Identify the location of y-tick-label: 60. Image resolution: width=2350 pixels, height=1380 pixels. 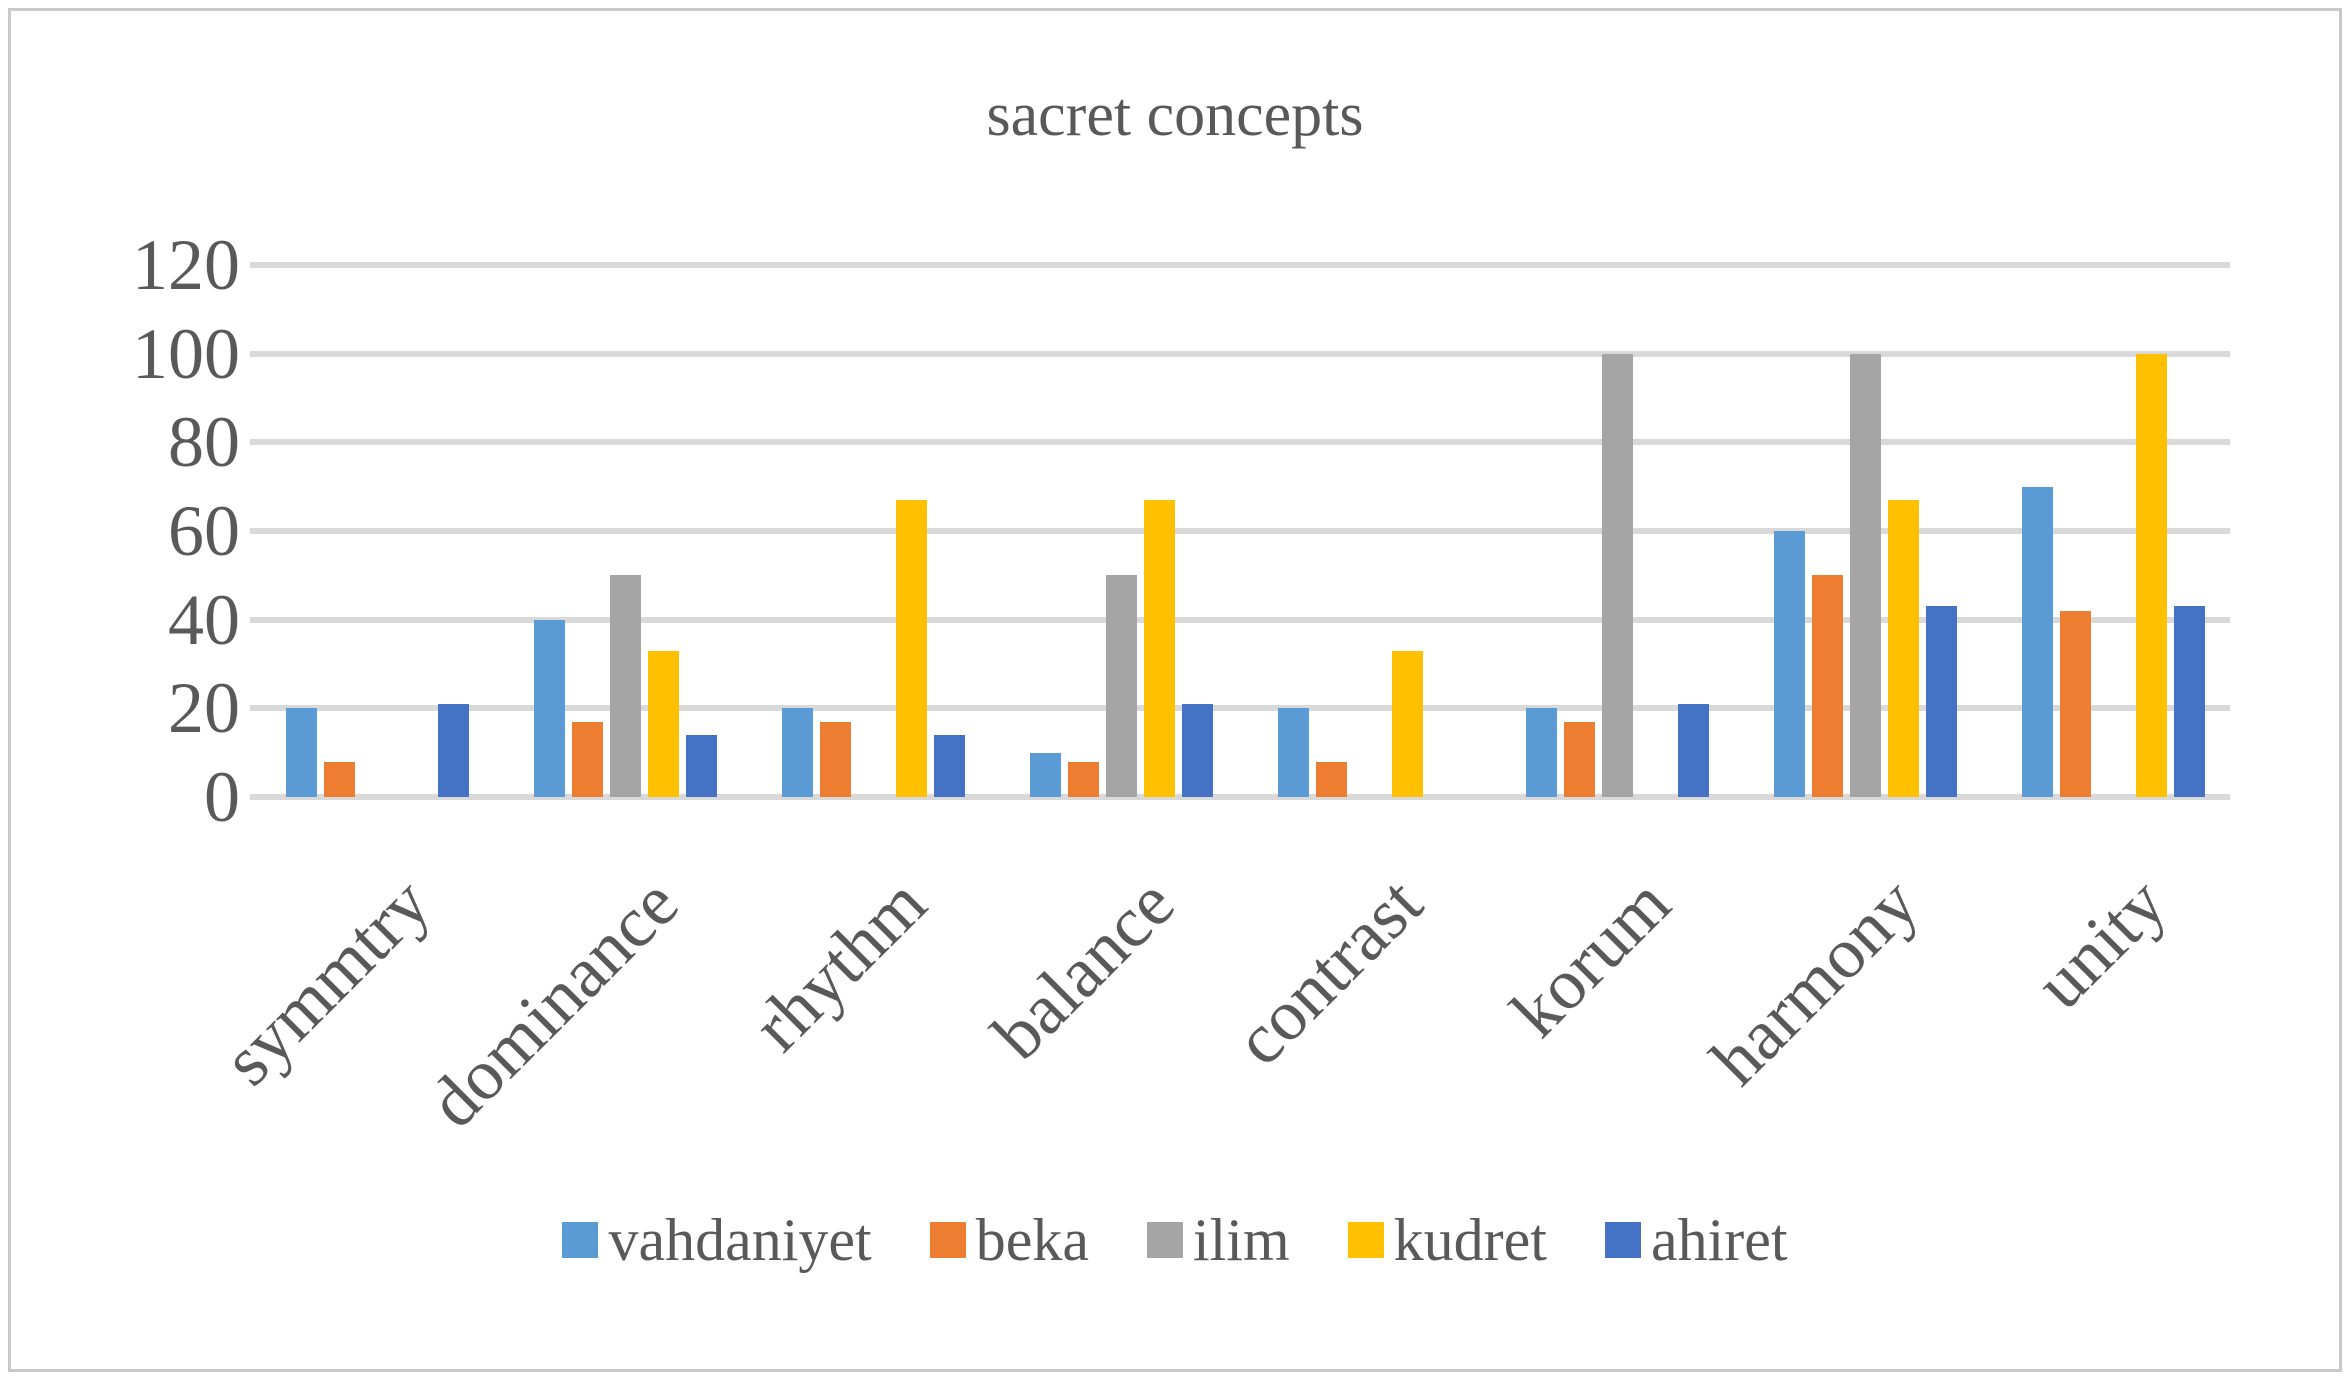
(204, 531).